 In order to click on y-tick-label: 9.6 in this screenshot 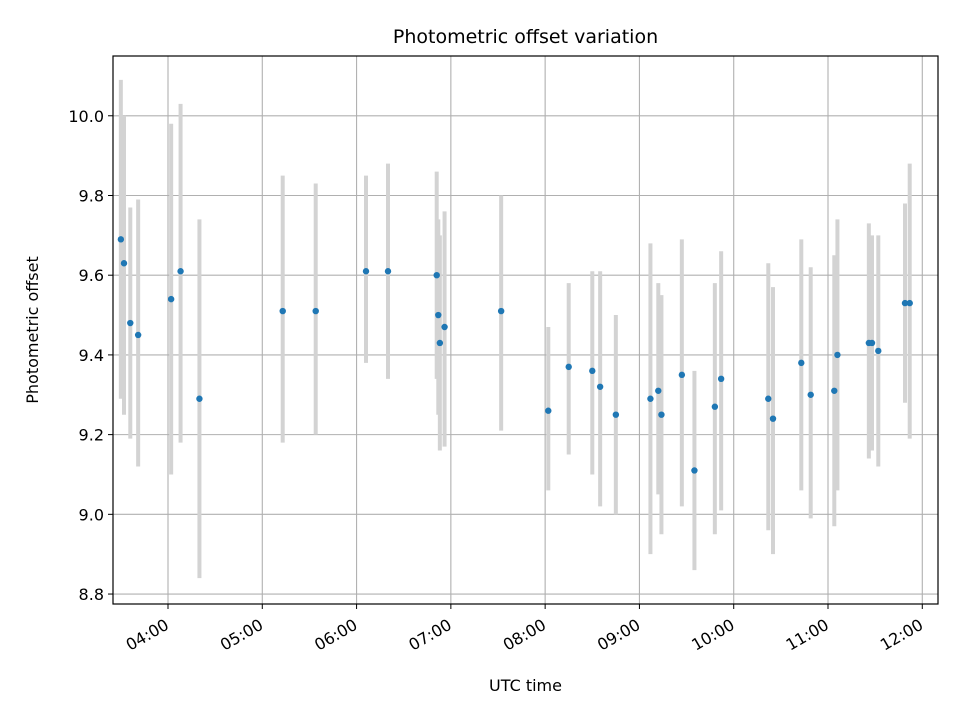, I will do `click(91, 275)`.